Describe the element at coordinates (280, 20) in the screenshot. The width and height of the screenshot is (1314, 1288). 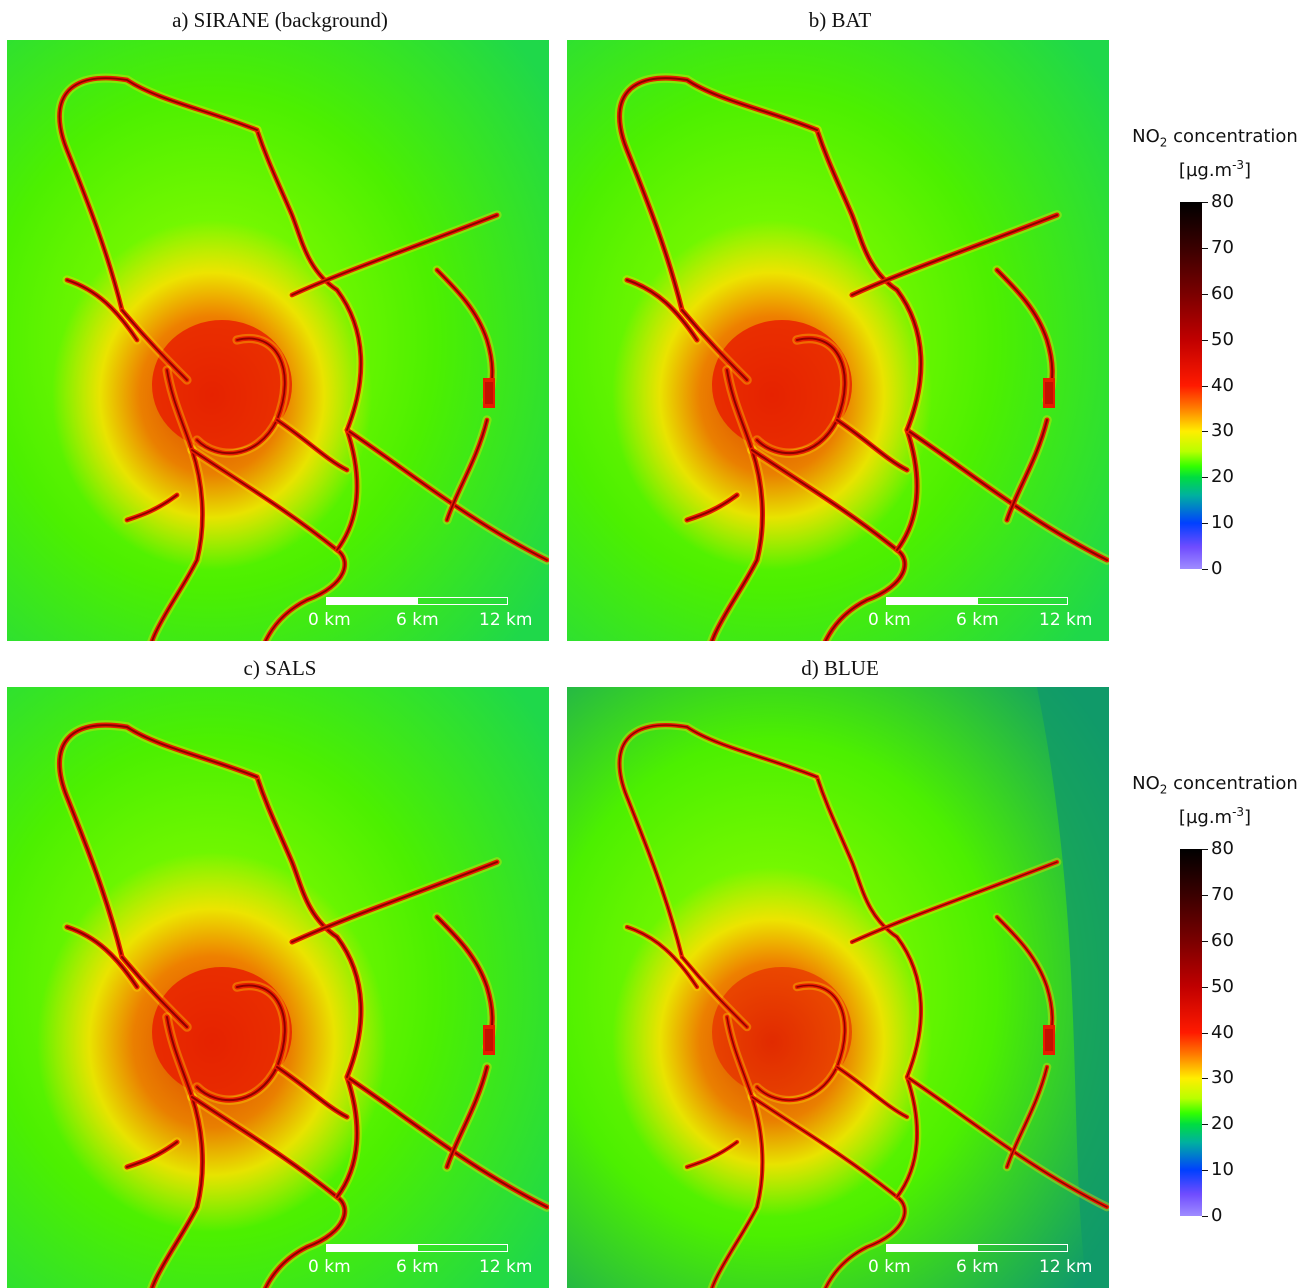
I see `panel-title-a: a) SIRANE (background)` at that location.